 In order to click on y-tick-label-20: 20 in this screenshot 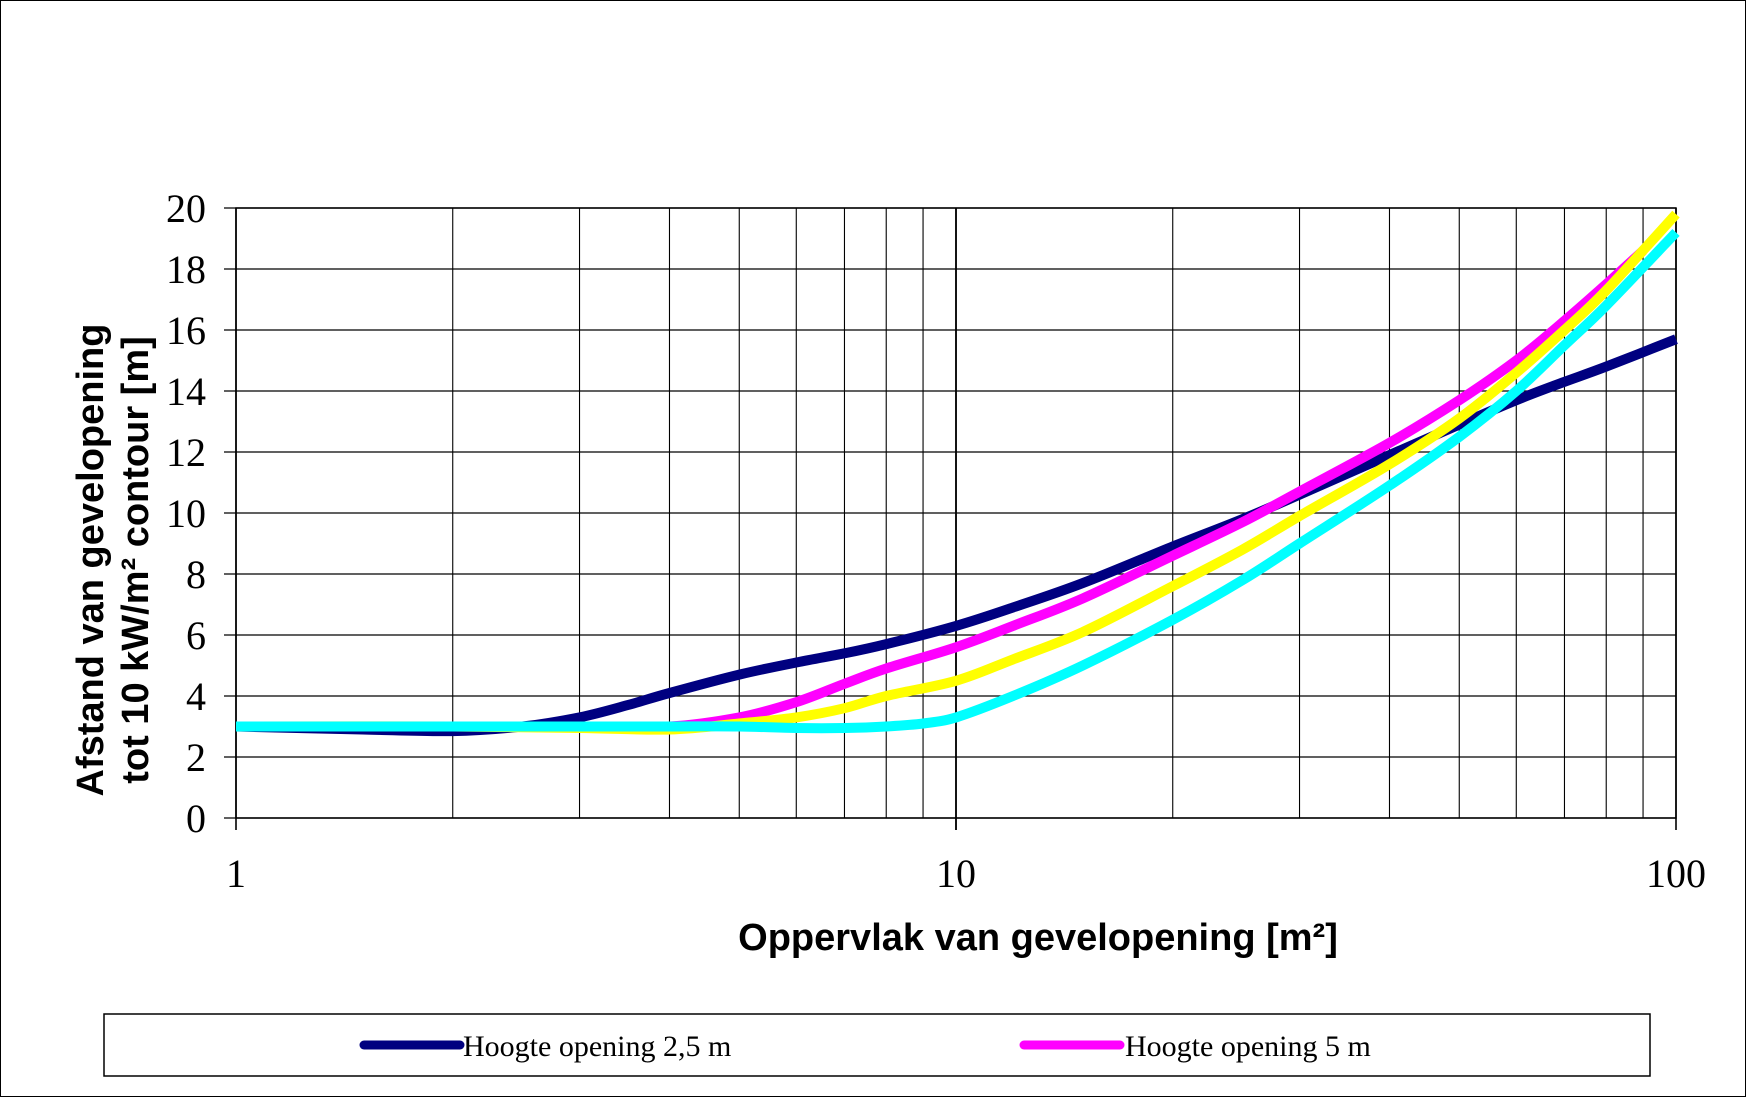, I will do `click(186, 208)`.